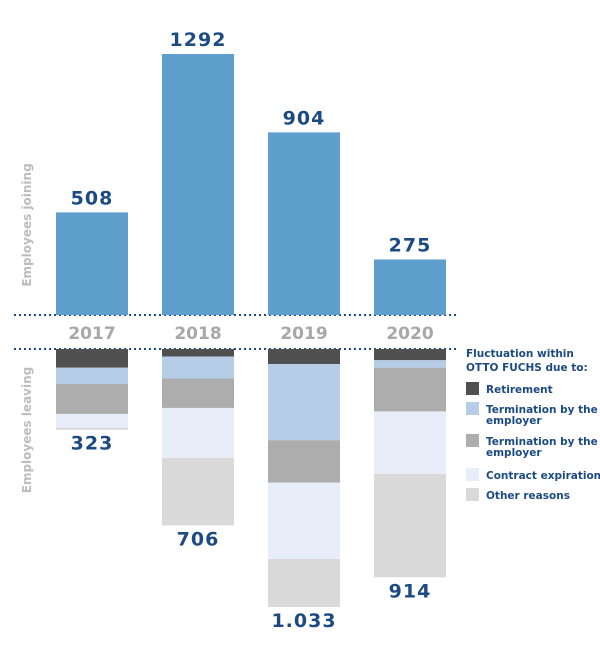 The image size is (600, 650). I want to click on joining-bar-2017, so click(92, 263).